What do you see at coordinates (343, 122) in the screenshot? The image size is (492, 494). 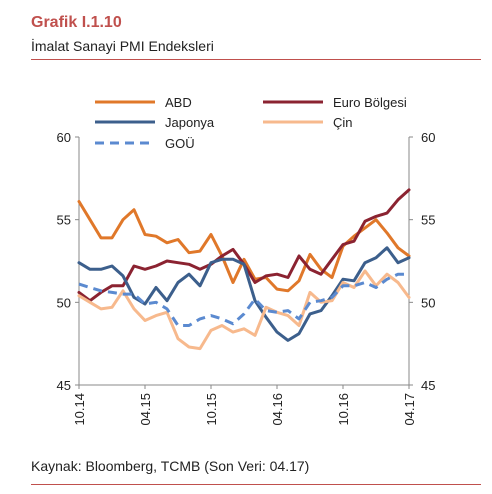 I see `legend-label-cin: Çin` at bounding box center [343, 122].